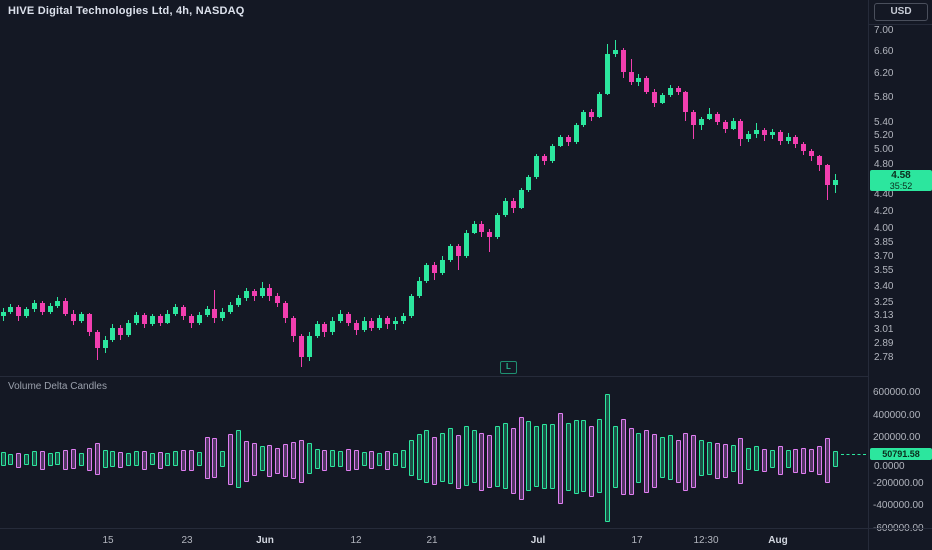  Describe the element at coordinates (108, 540) in the screenshot. I see `time-tick-label: 15` at that location.